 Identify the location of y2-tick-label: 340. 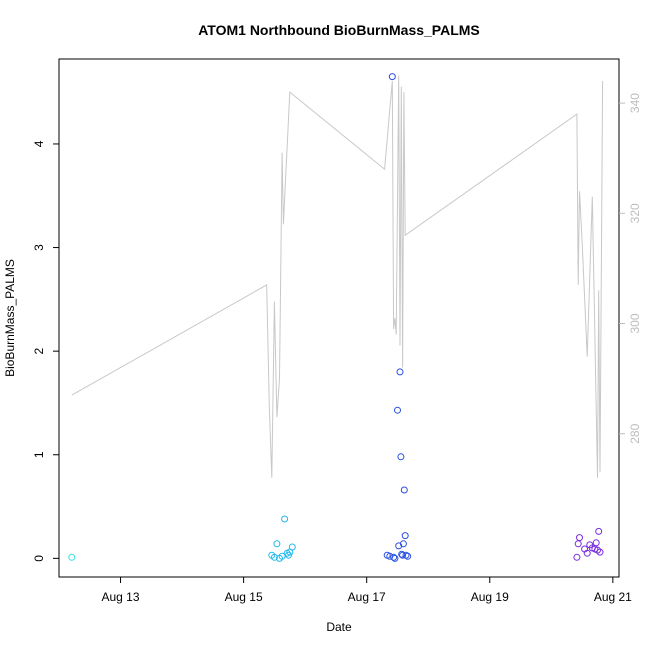
(635, 103).